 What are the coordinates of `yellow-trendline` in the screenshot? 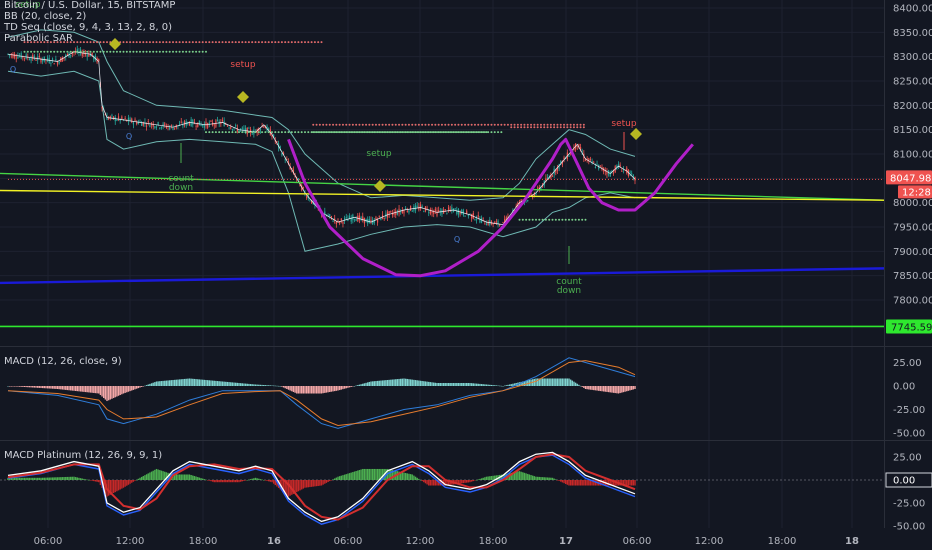 It's located at (442, 195).